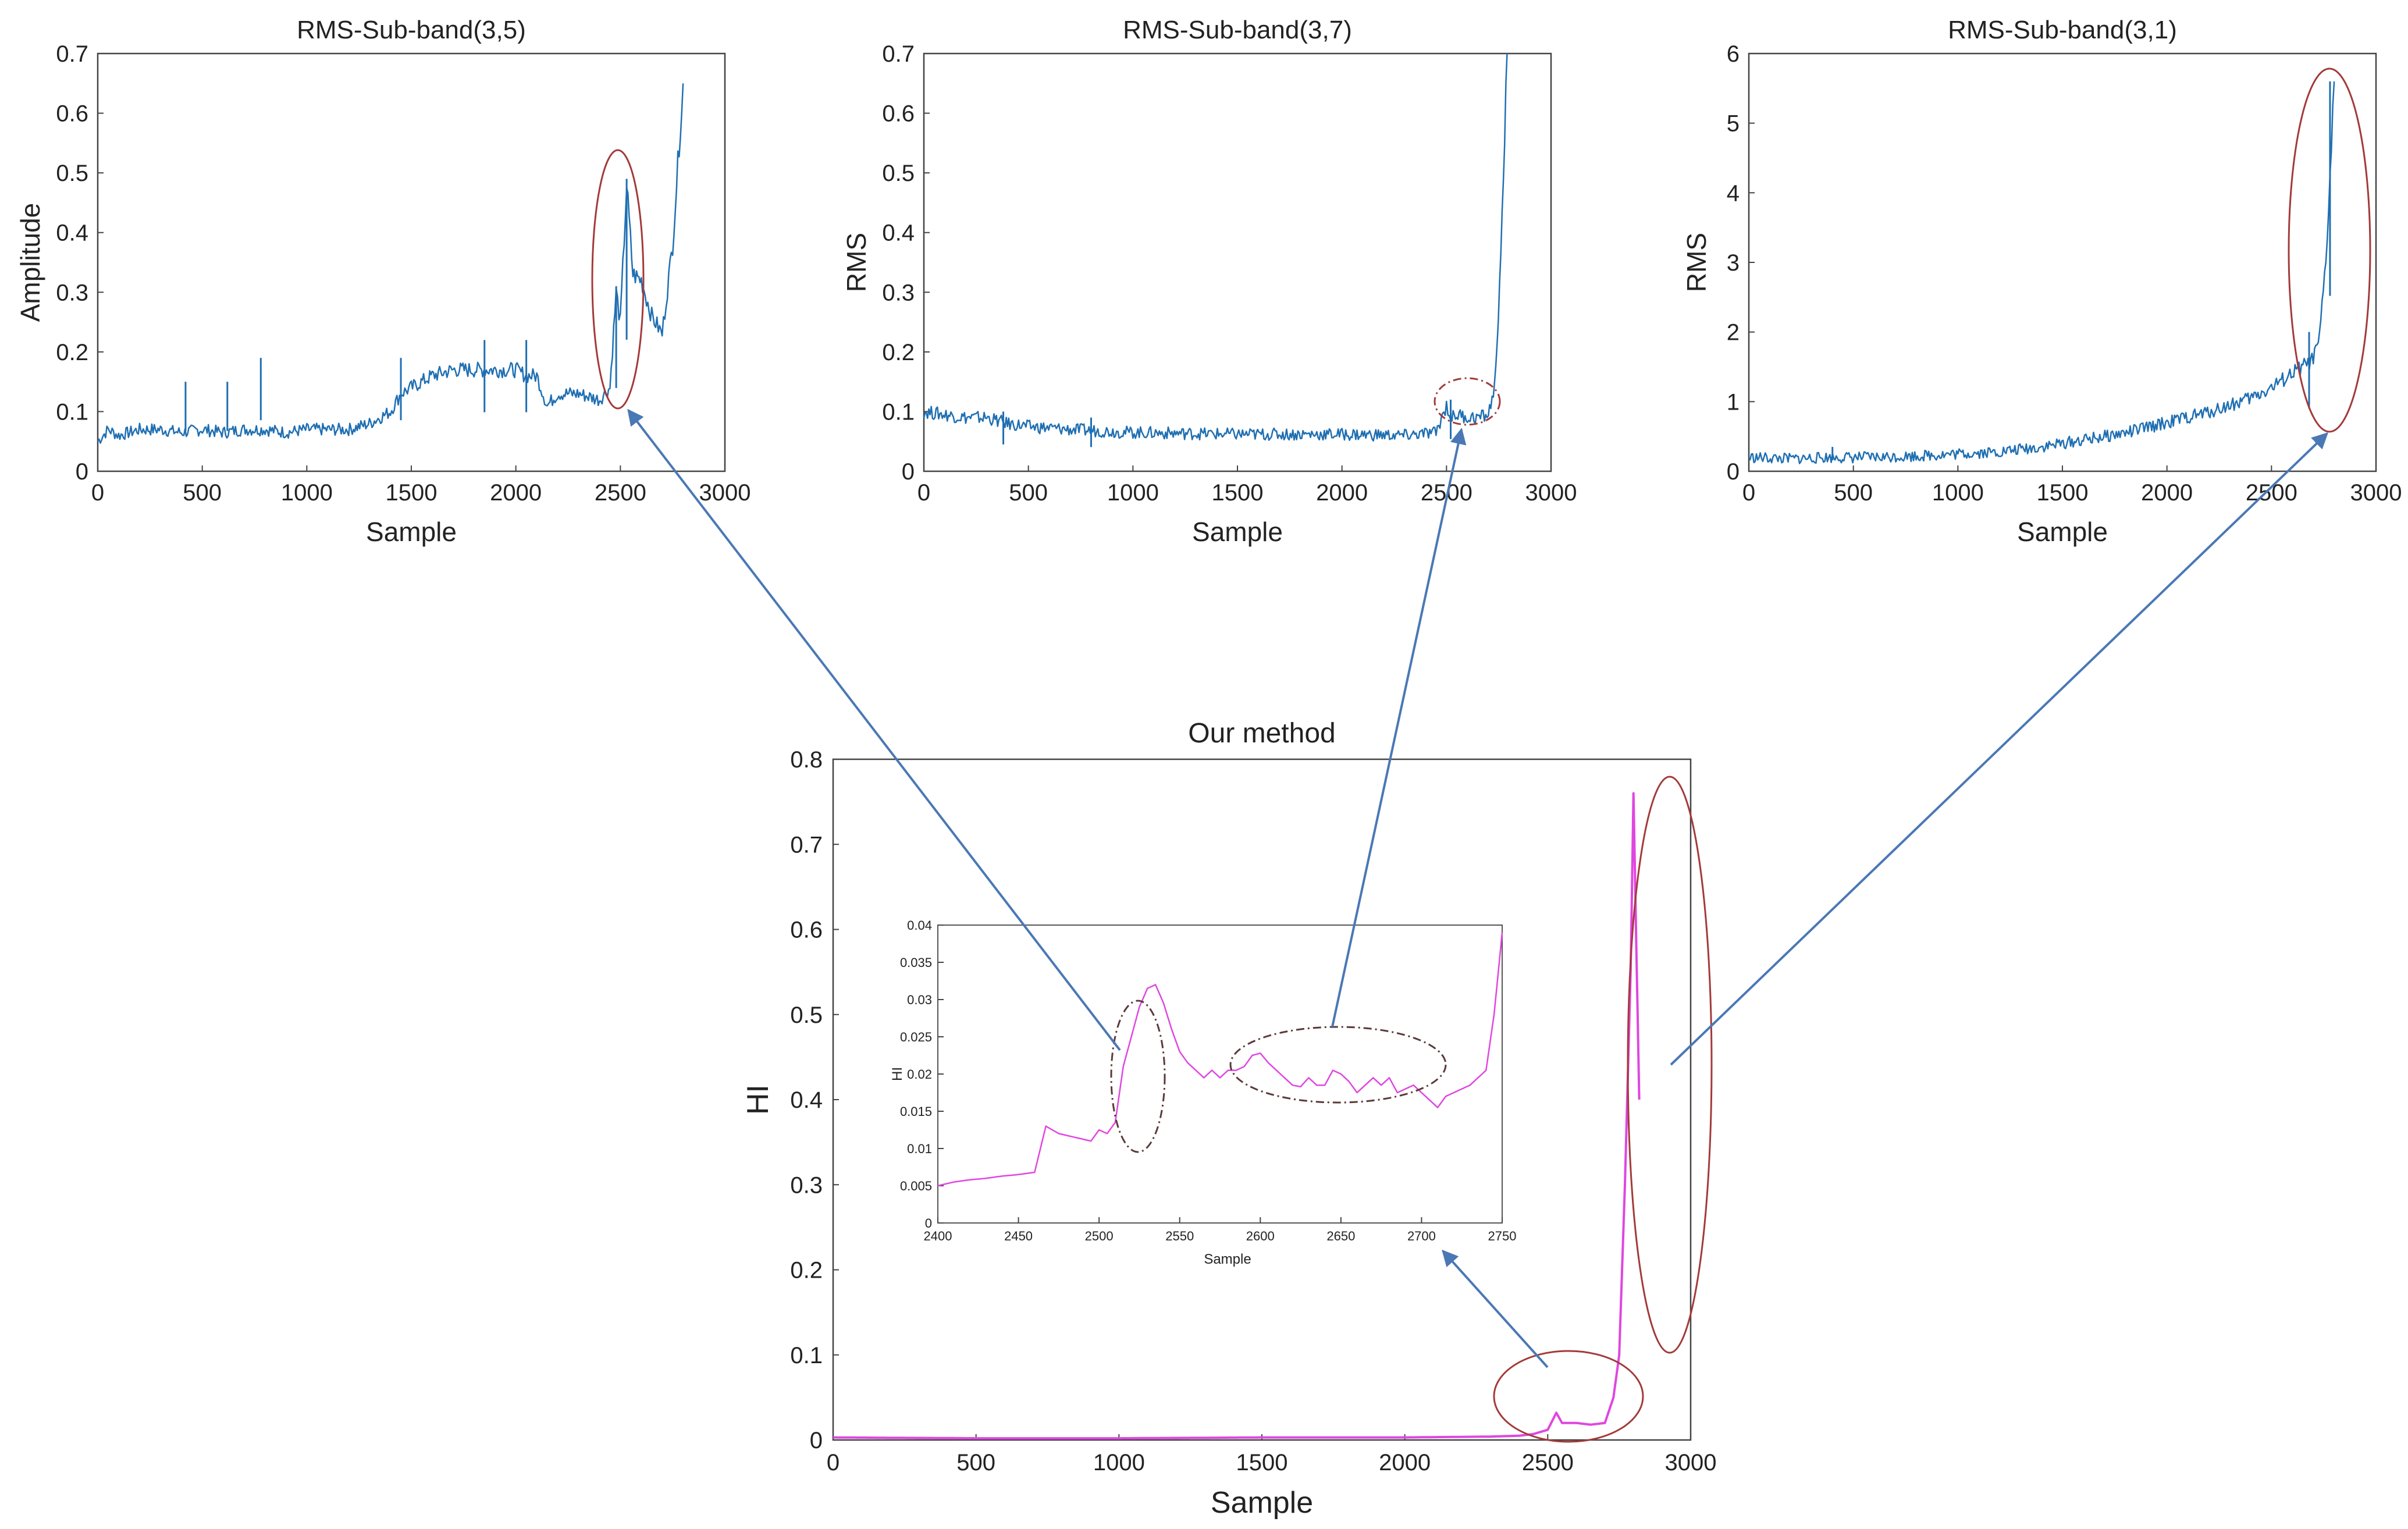 The image size is (2408, 1529). What do you see at coordinates (1733, 402) in the screenshot?
I see `y-tick-label: 1` at bounding box center [1733, 402].